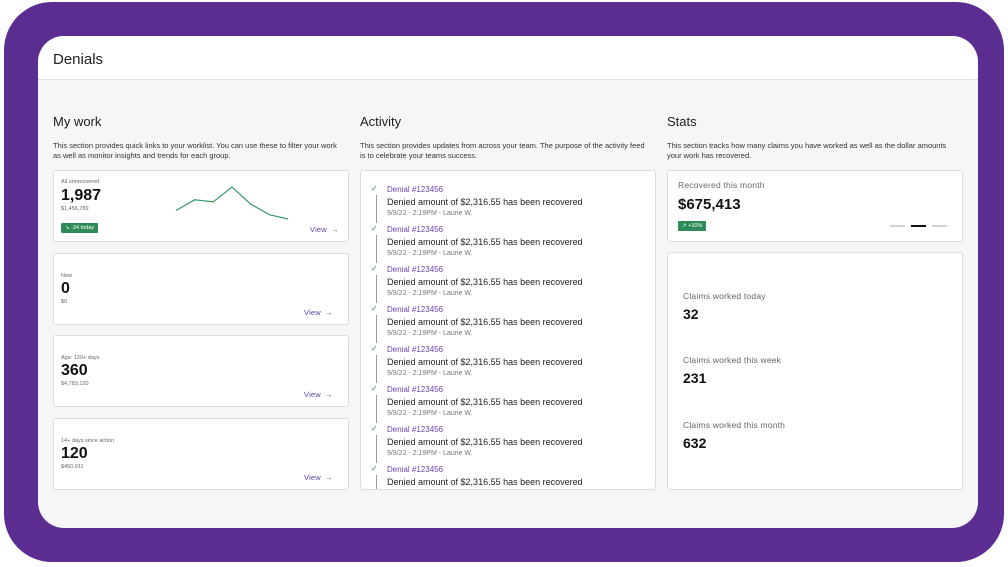 This screenshot has height=567, width=1008. Describe the element at coordinates (695, 226) in the screenshot. I see `trend-badge-text: +10%` at that location.